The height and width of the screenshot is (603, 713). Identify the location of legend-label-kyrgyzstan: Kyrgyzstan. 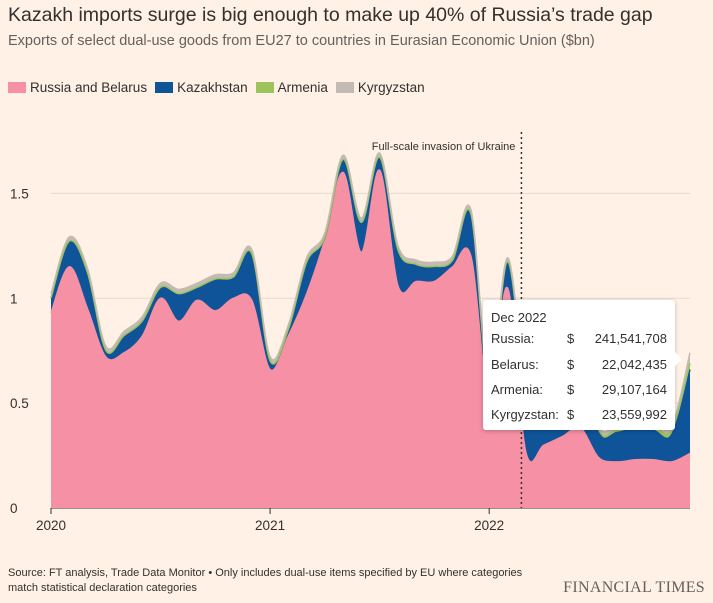
(391, 87).